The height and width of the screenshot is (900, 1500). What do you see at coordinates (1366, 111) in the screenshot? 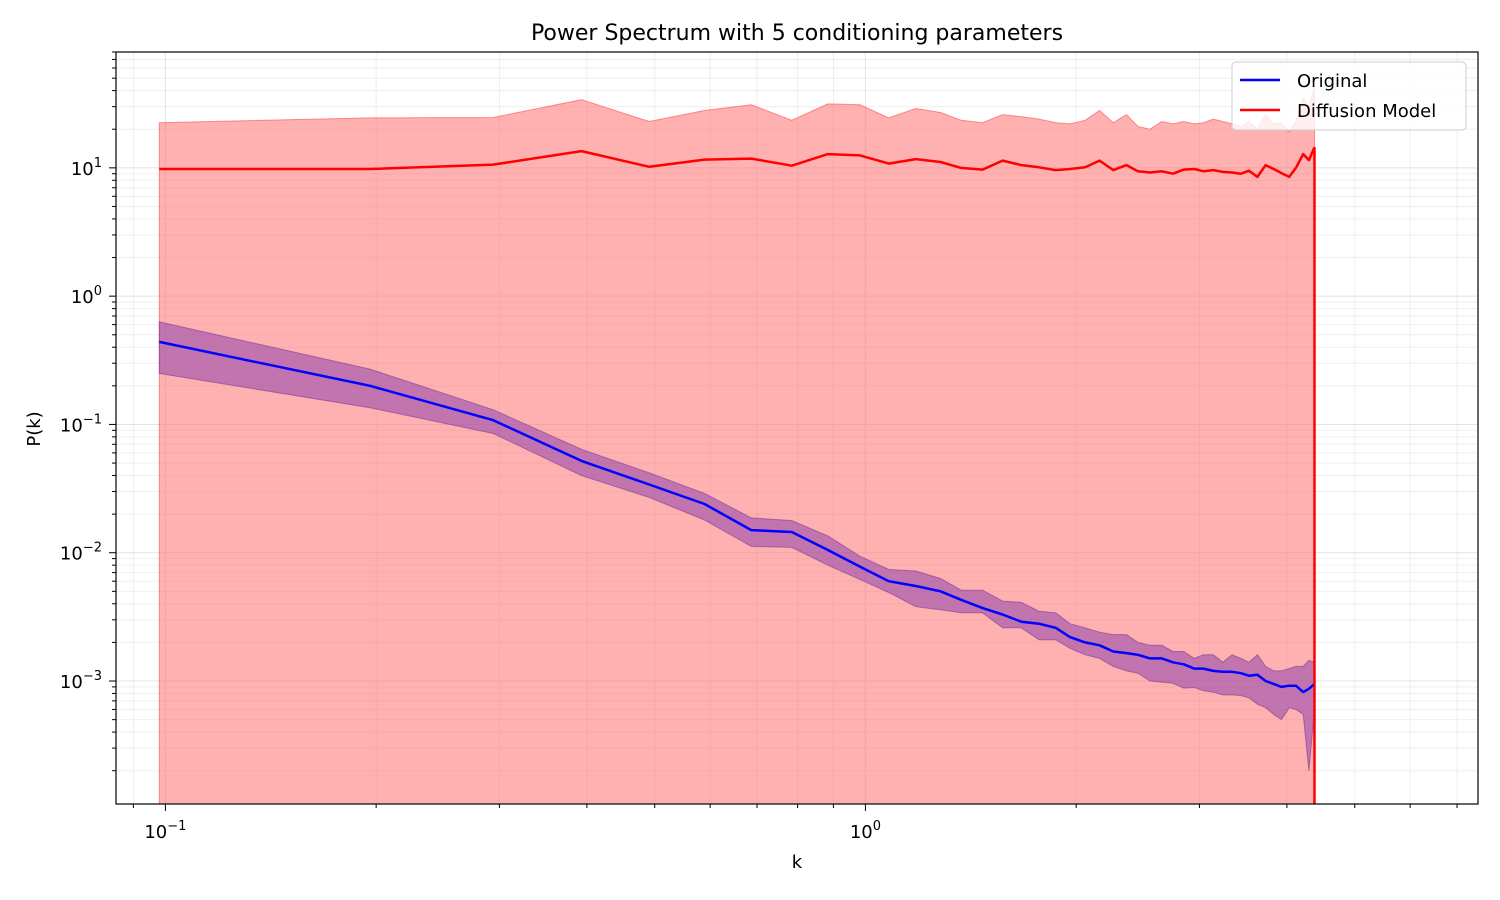
I see `legend-label-diffusion-model: Diffusion Model` at bounding box center [1366, 111].